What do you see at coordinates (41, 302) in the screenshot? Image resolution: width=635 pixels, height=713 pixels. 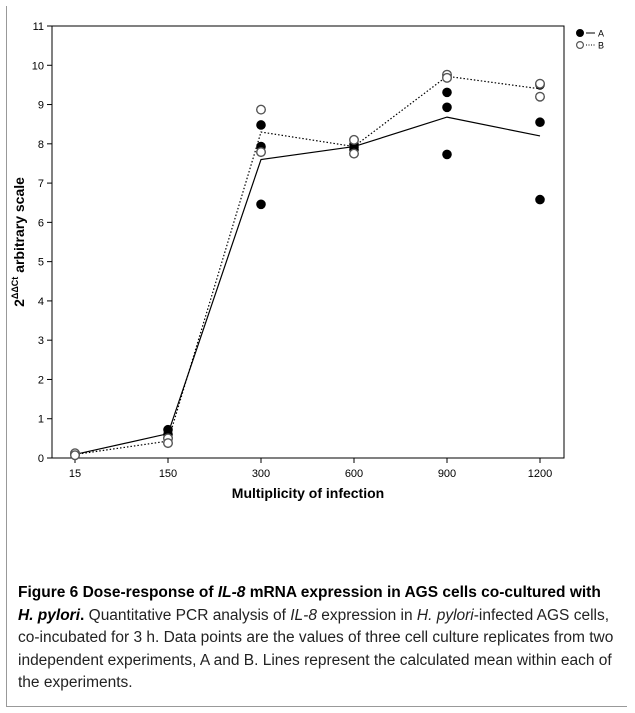 I see `y-tick-label: 4` at bounding box center [41, 302].